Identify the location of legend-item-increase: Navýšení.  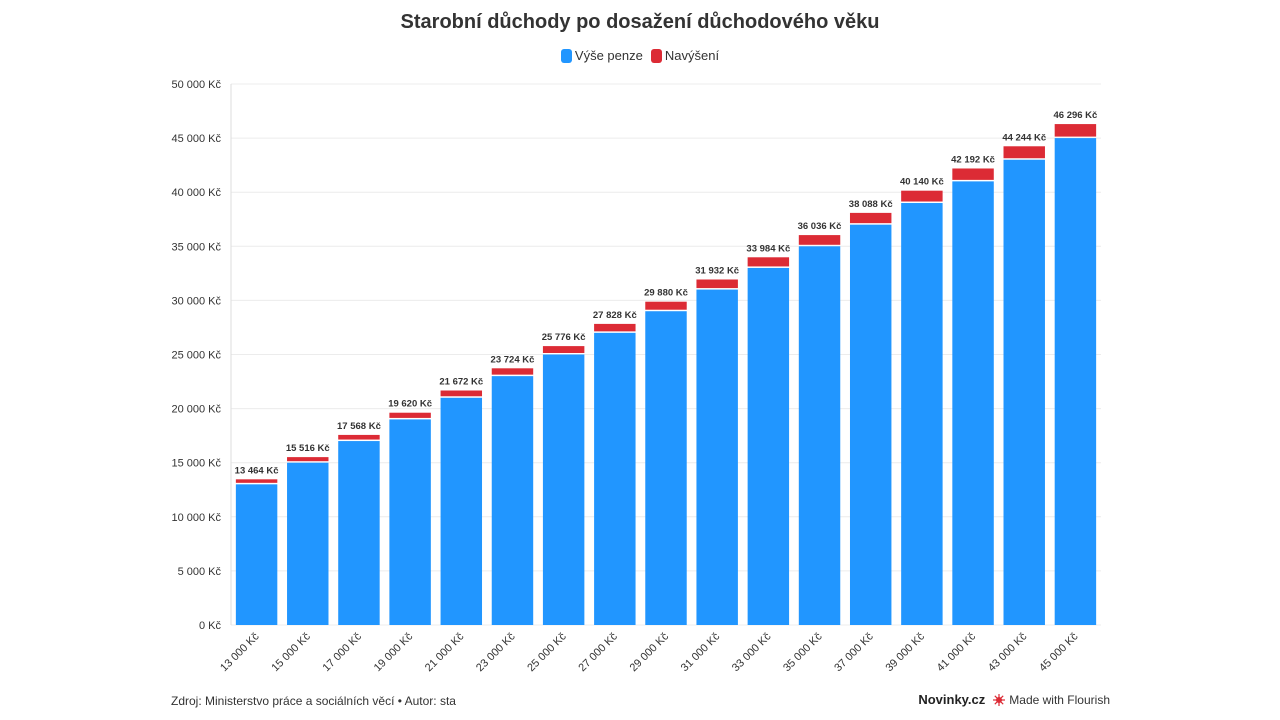
(685, 55).